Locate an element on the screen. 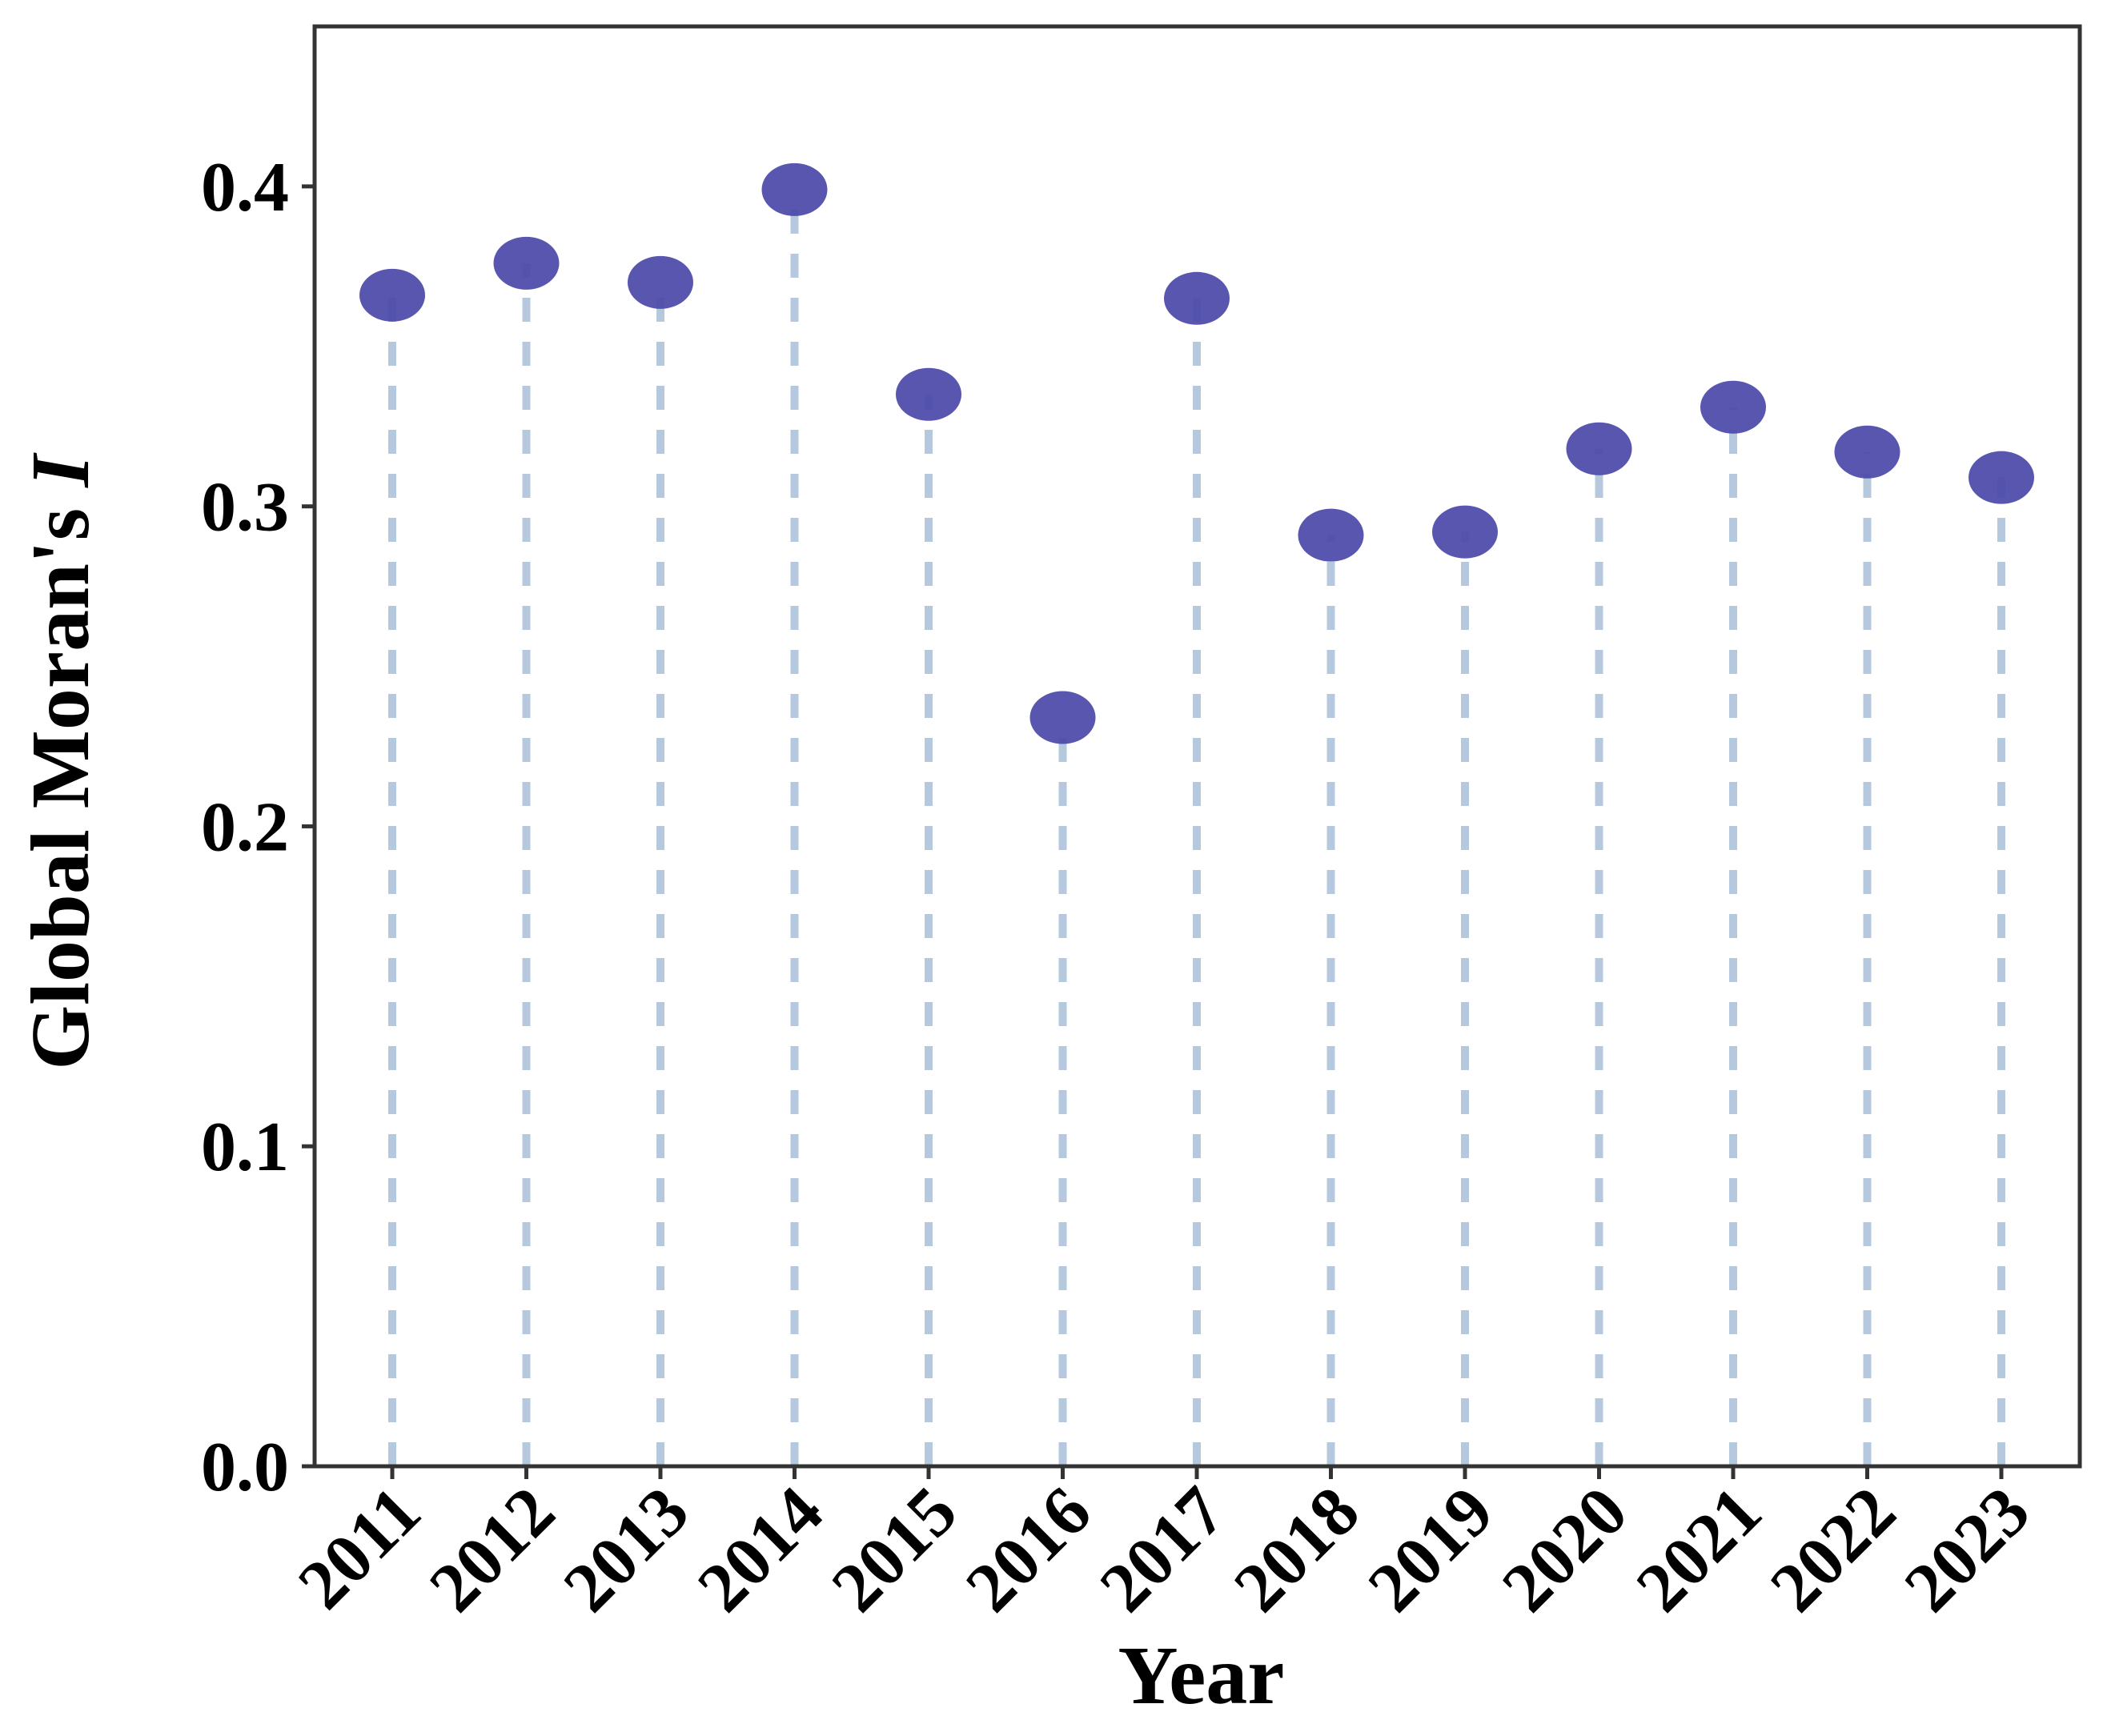 Image resolution: width=2103 pixels, height=1736 pixels. x-tick-label: 2017 is located at coordinates (1163, 1550).